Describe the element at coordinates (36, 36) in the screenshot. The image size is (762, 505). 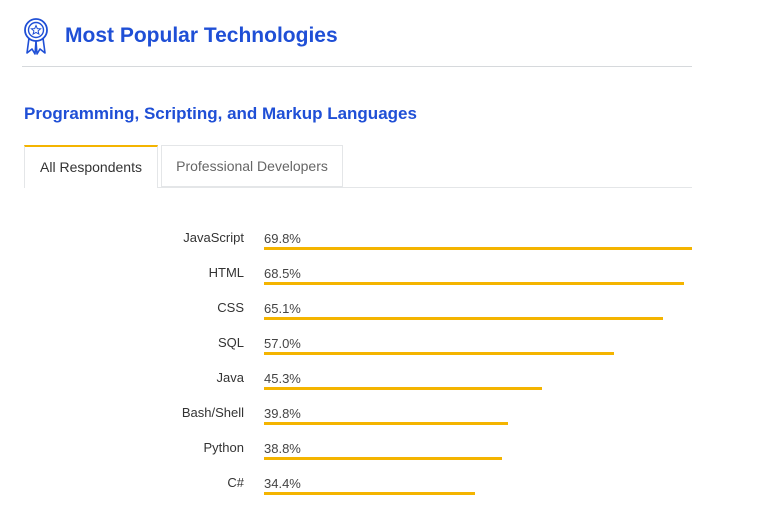
I see `award-ribbon-icon` at that location.